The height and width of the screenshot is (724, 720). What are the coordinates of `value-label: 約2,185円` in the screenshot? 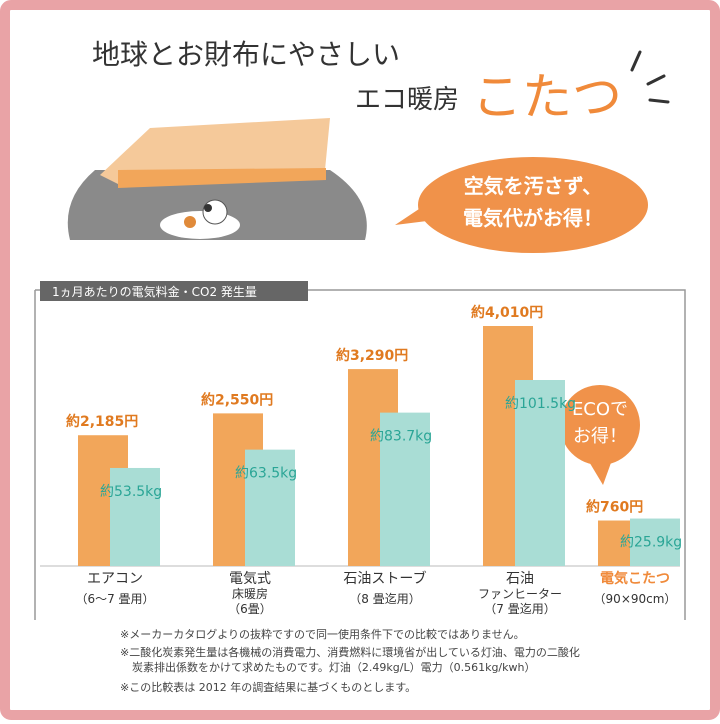 It's located at (102, 421).